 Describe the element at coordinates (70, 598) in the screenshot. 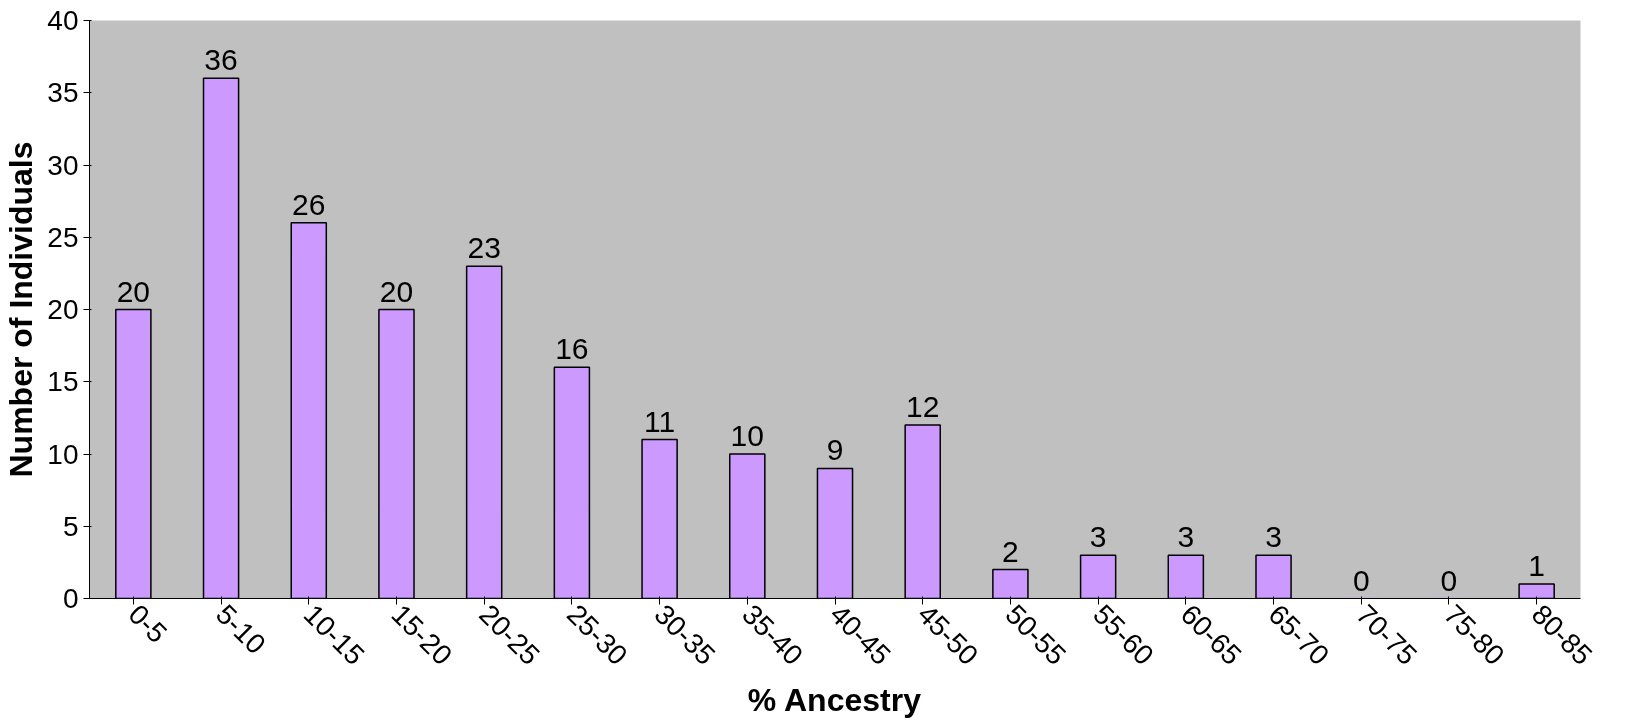

I see `y-tick-label: 0` at that location.